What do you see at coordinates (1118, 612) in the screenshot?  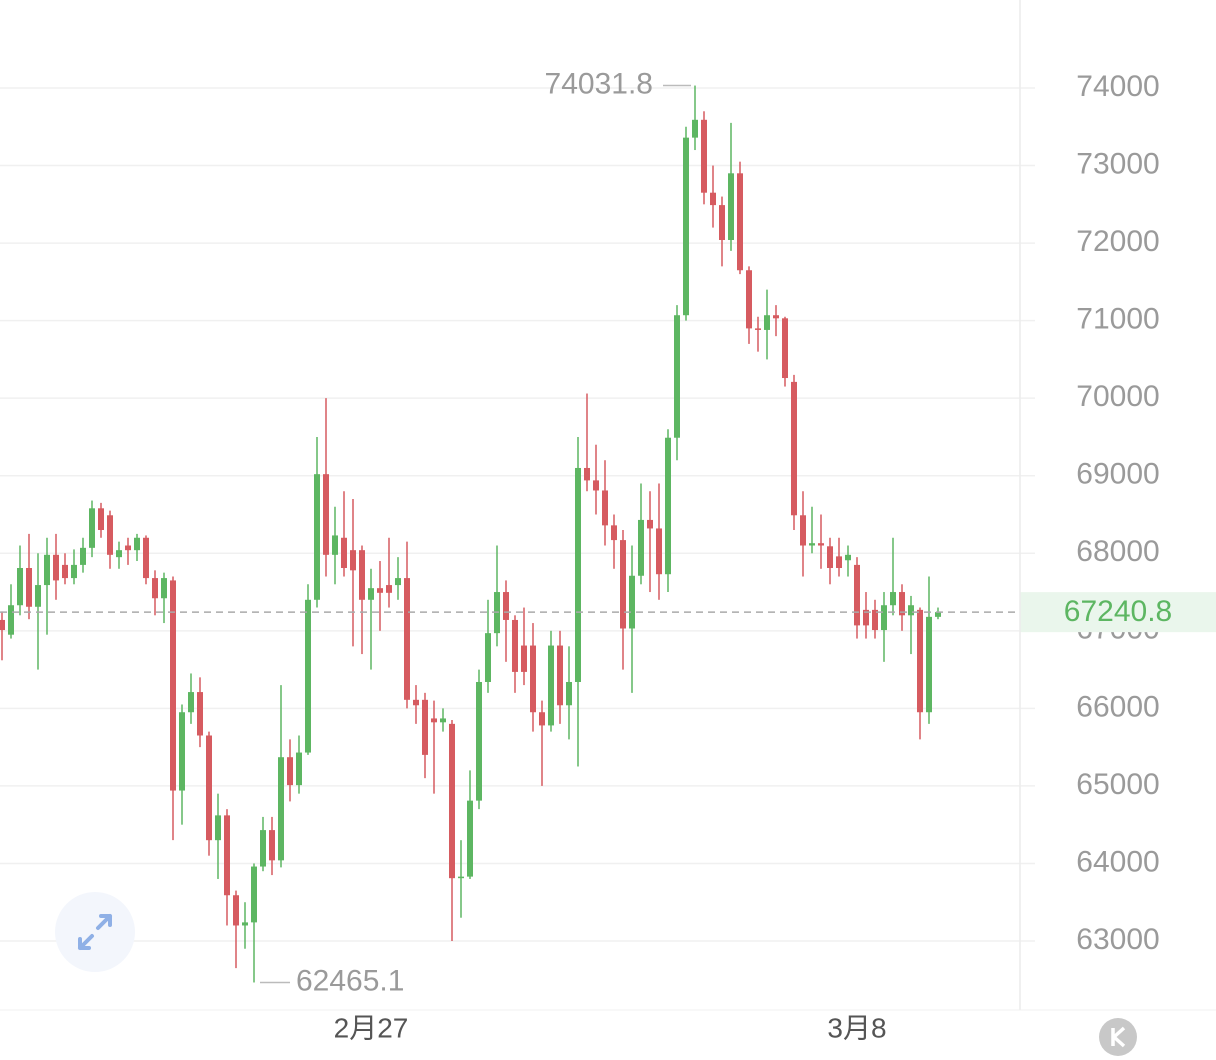 I see `last-price-box` at bounding box center [1118, 612].